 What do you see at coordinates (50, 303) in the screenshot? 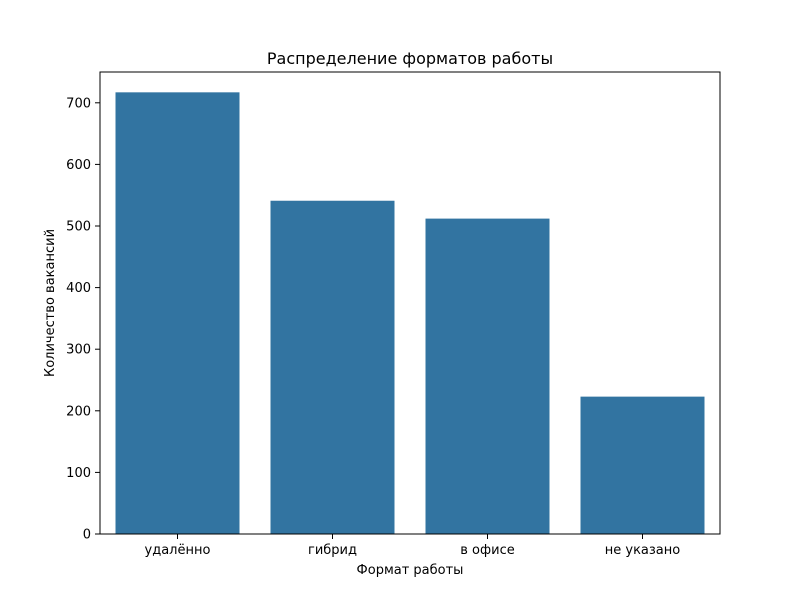
I see `y-axis-label: Количество вакансий` at bounding box center [50, 303].